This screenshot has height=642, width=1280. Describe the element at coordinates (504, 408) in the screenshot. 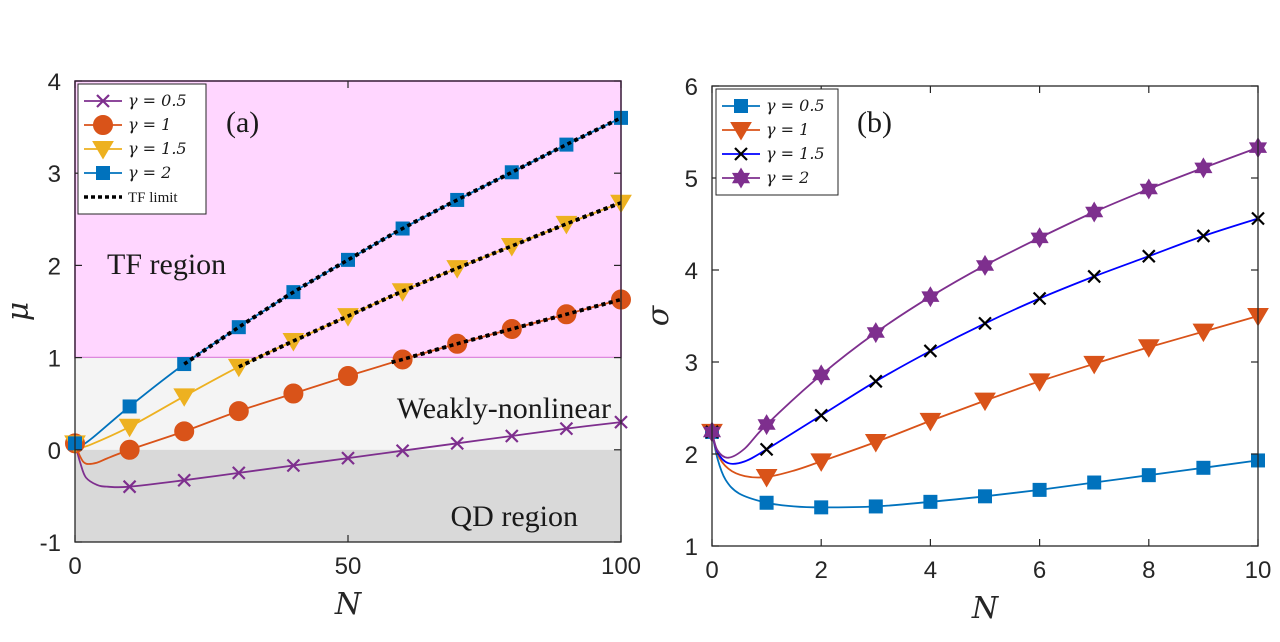

I see `region-label-weakly-nonlinear: Weakly-nonlinear` at that location.